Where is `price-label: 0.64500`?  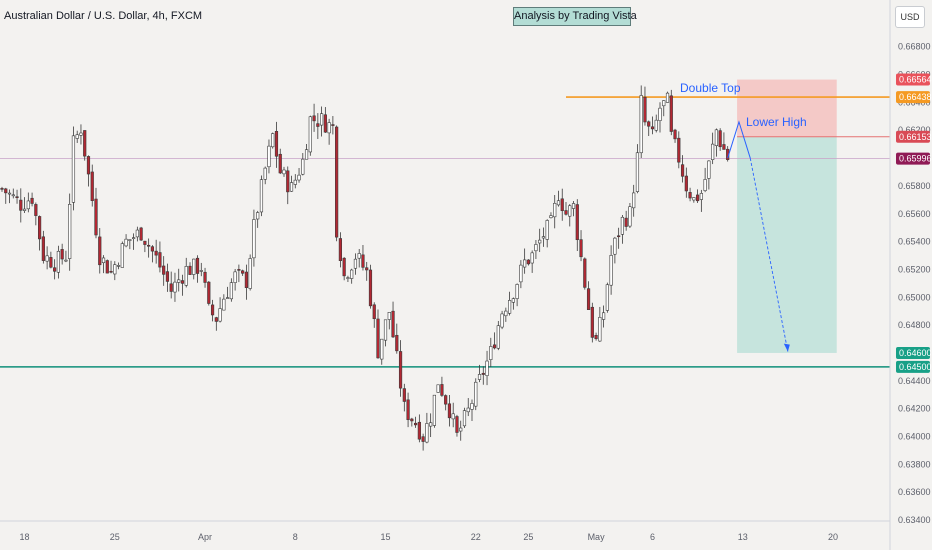 price-label: 0.64500 is located at coordinates (914, 366).